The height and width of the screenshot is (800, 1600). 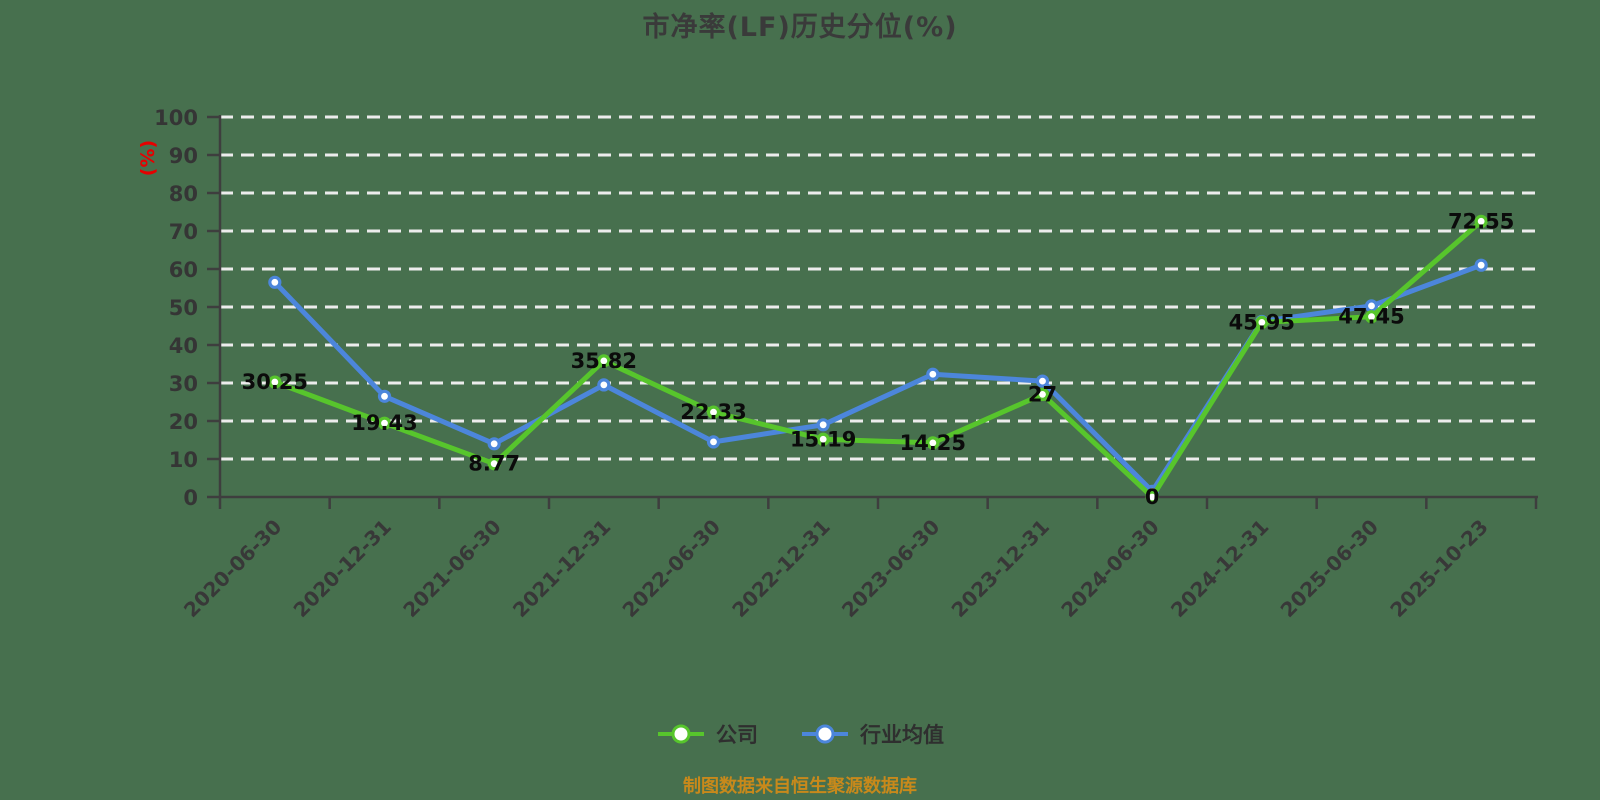 I want to click on company-point-label: 47.45, so click(x=1371, y=317).